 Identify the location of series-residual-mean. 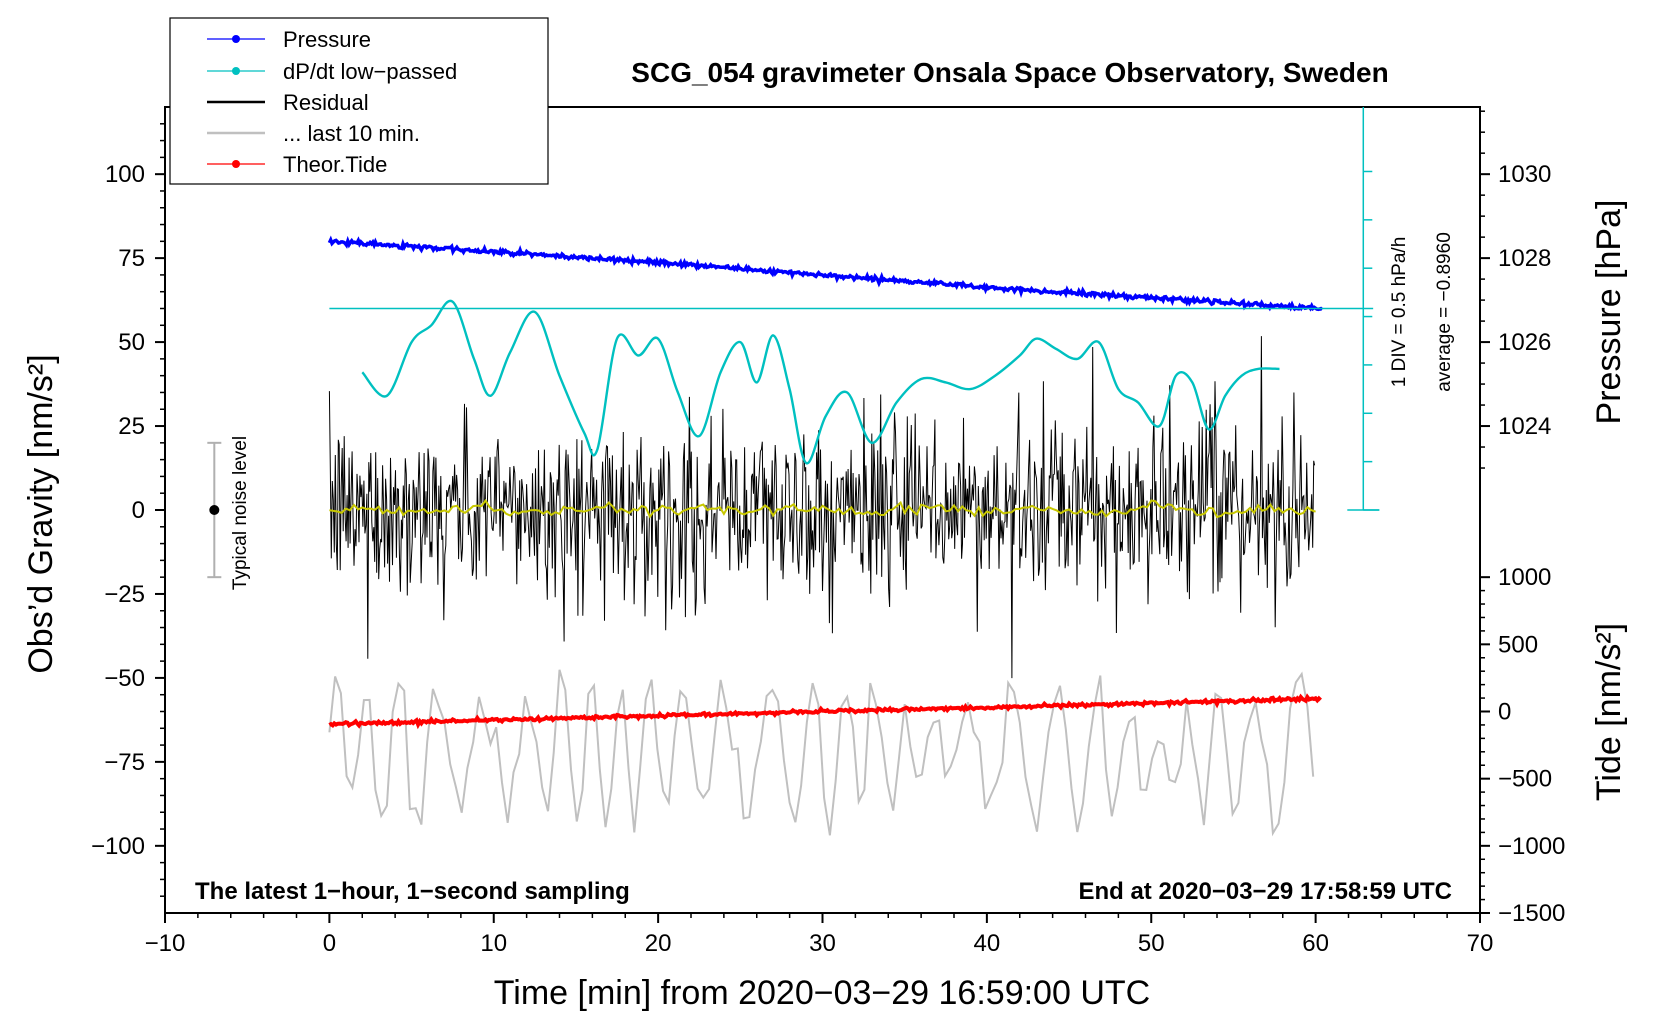
(822, 508).